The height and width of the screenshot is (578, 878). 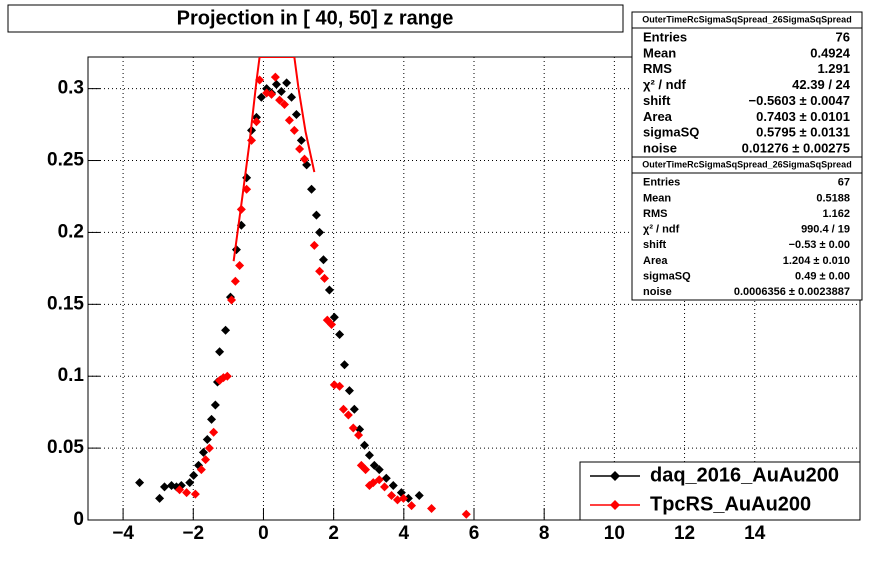 I want to click on stats-value: 0.7403 ± 0.0101, so click(x=803, y=116).